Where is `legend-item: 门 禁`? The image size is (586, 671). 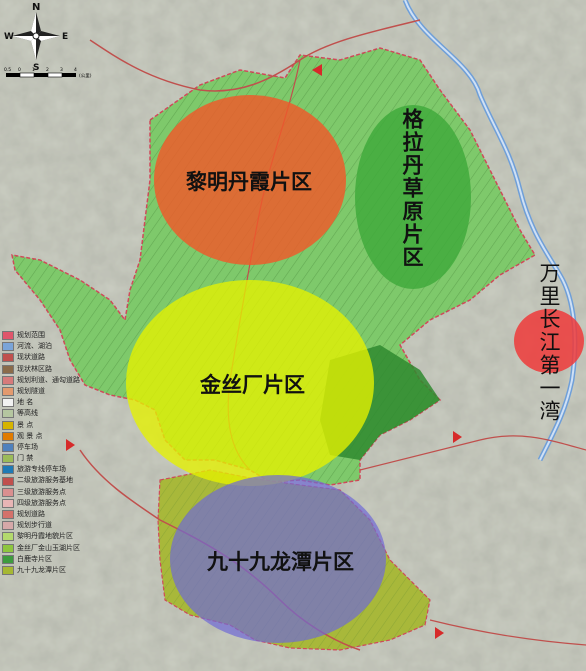
legend-item: 门 禁 is located at coordinates (48, 458).